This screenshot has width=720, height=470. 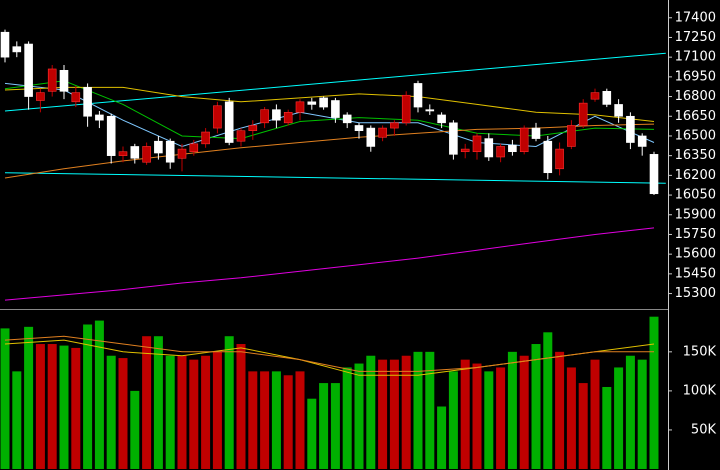 I want to click on y-tick-label: 15450, so click(x=695, y=273).